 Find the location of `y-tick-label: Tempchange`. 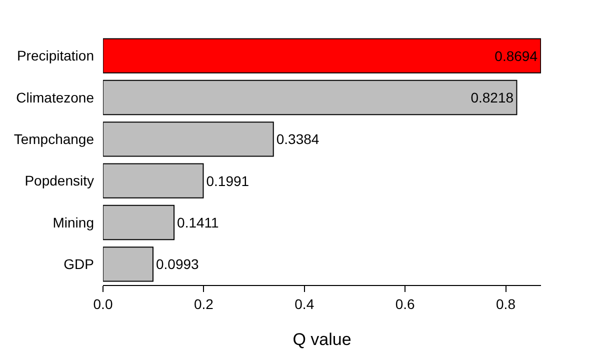

y-tick-label: Tempchange is located at coordinates (54, 139).